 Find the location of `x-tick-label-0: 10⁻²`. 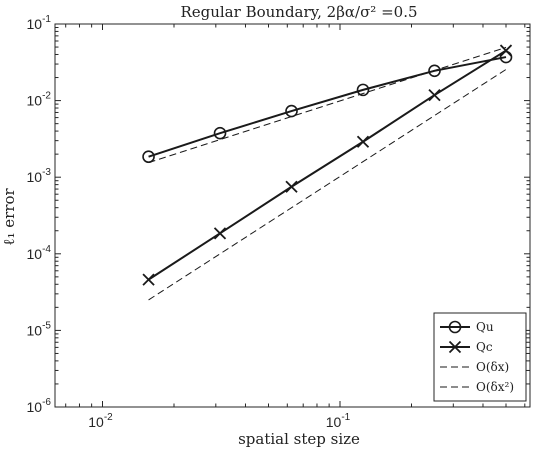

x-tick-label-0: 10⁻² is located at coordinates (100, 421).